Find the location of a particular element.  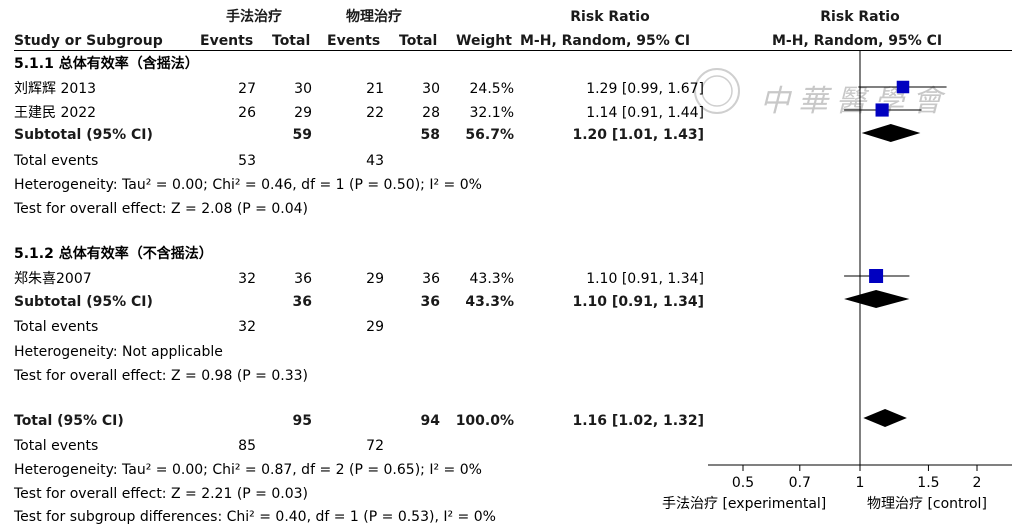

ctrl-total: 28 is located at coordinates (431, 113).